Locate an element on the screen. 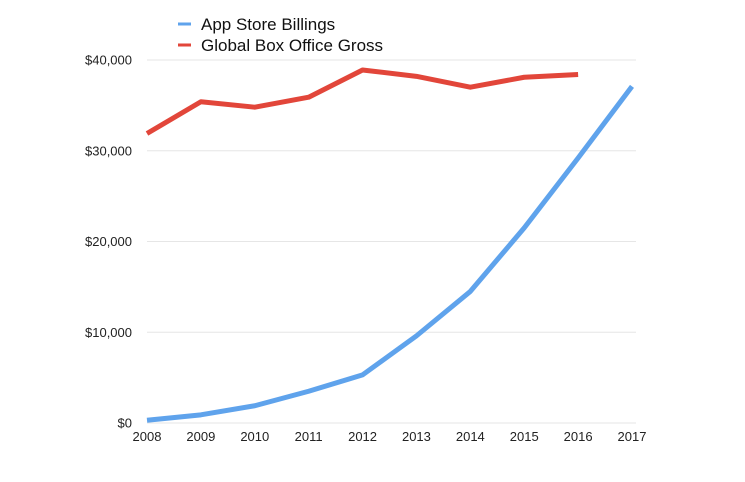 Image resolution: width=745 pixels, height=482 pixels. x-tick-label: 2017 is located at coordinates (632, 436).